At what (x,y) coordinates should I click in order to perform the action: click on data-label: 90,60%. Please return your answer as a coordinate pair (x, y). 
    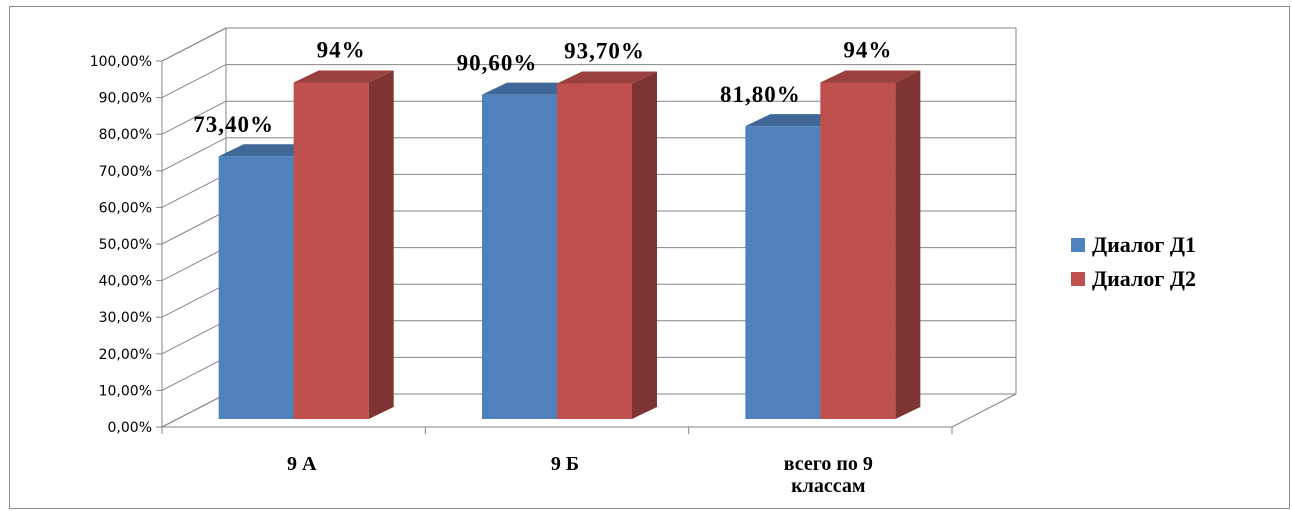
    Looking at the image, I should click on (497, 63).